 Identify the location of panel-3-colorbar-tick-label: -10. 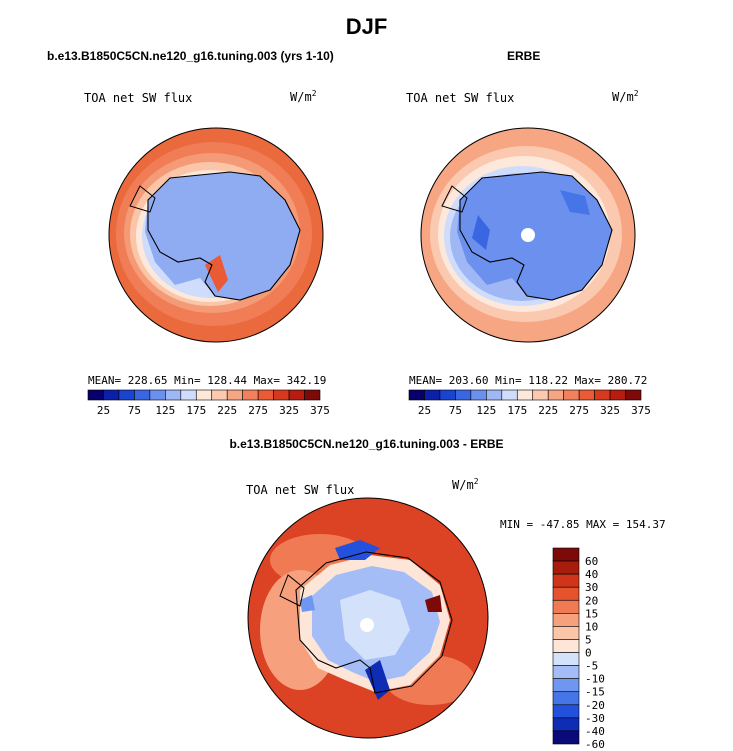
(595, 679).